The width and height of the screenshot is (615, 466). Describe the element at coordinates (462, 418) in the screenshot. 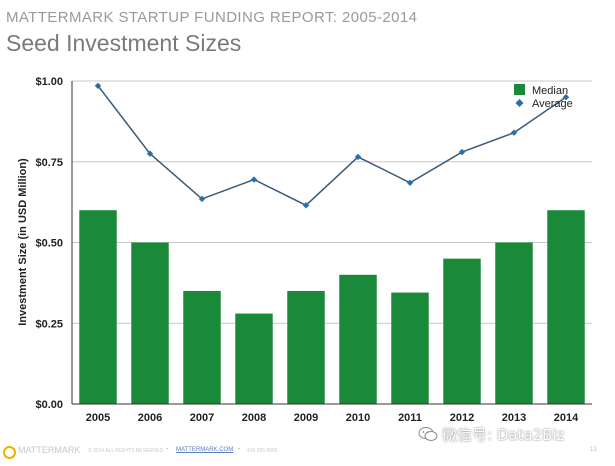

I see `x-tick-label: 2012` at that location.